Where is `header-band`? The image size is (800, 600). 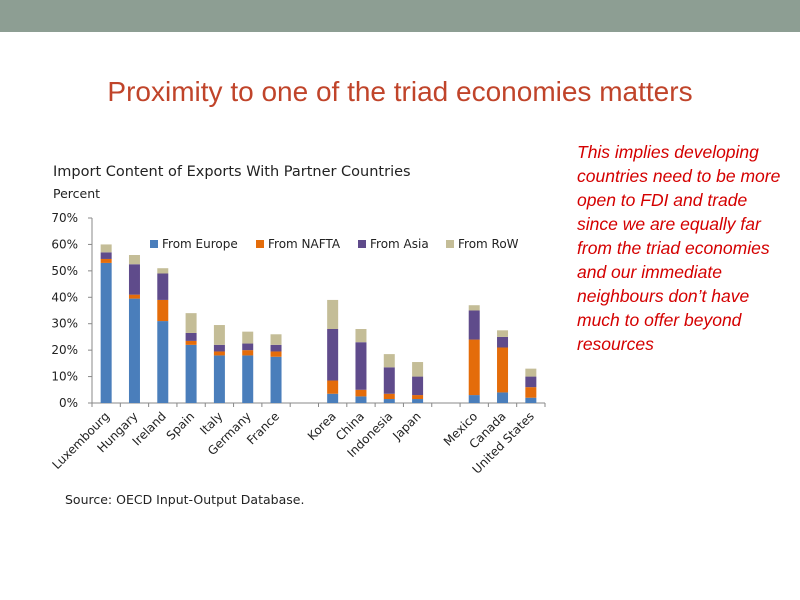 header-band is located at coordinates (400, 16).